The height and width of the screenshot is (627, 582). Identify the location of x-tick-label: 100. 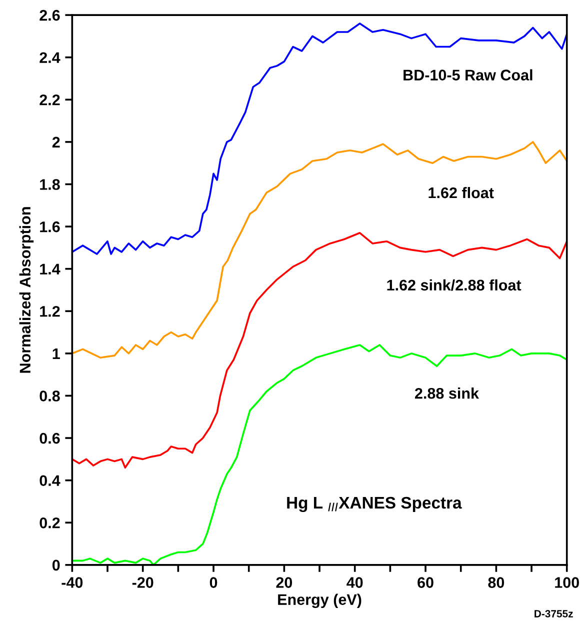
(567, 582).